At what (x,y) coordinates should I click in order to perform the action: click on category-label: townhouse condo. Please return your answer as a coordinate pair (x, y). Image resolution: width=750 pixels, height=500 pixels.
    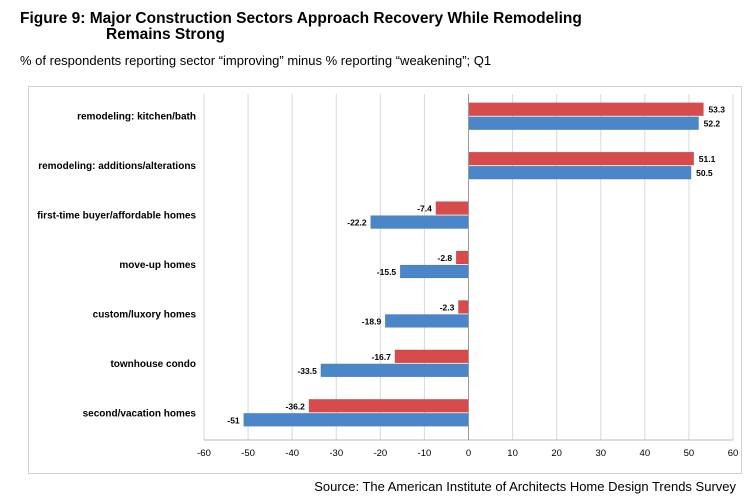
    Looking at the image, I should click on (153, 364).